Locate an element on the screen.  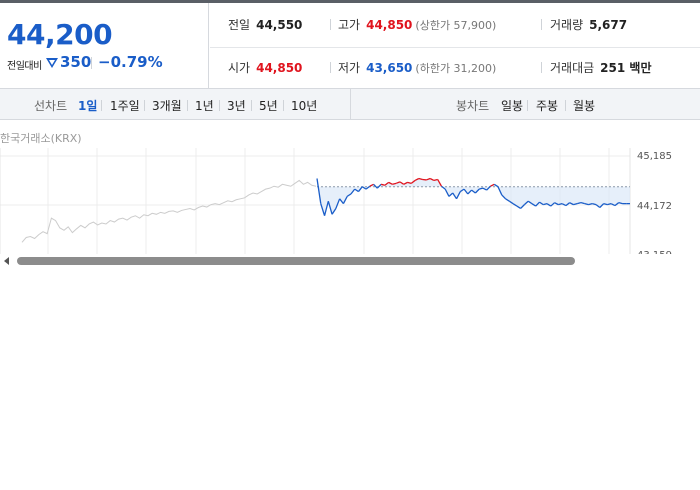
scrollbar-thumb is located at coordinates (296, 261).